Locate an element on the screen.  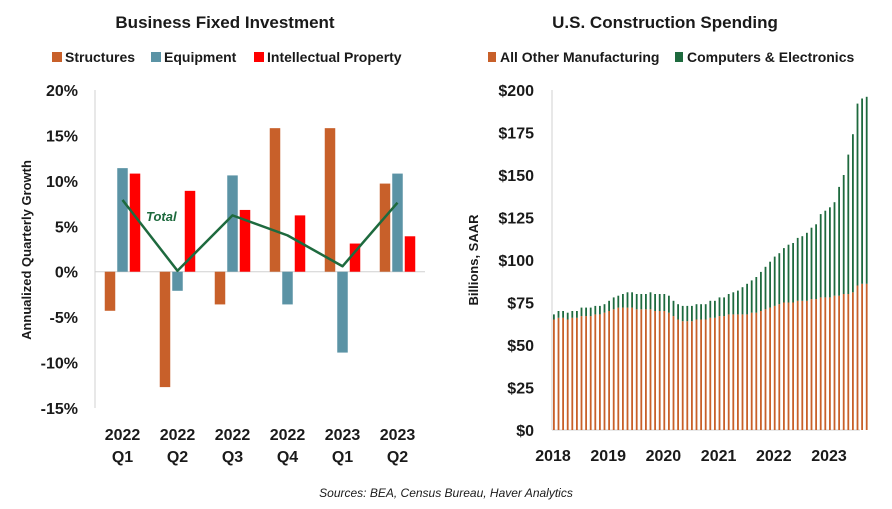
y-tick-label: 10% is located at coordinates (62, 182).